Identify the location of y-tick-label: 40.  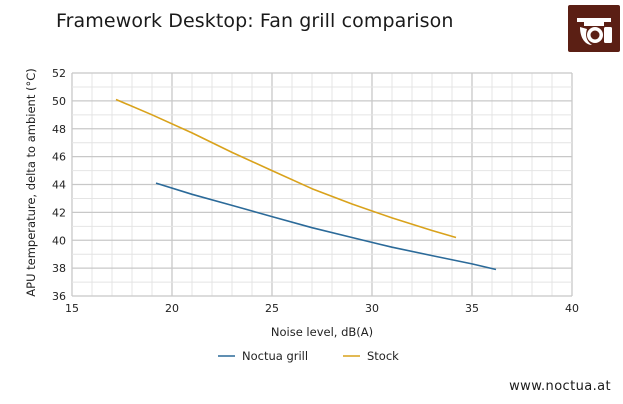
(59, 240).